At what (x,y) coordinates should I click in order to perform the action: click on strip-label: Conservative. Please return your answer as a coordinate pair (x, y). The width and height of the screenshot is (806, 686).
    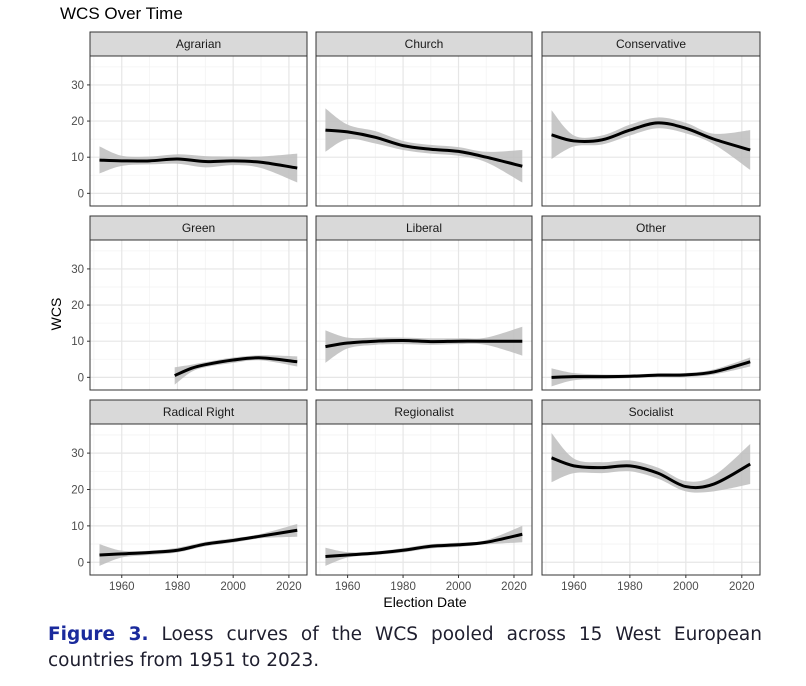
    Looking at the image, I should click on (651, 44).